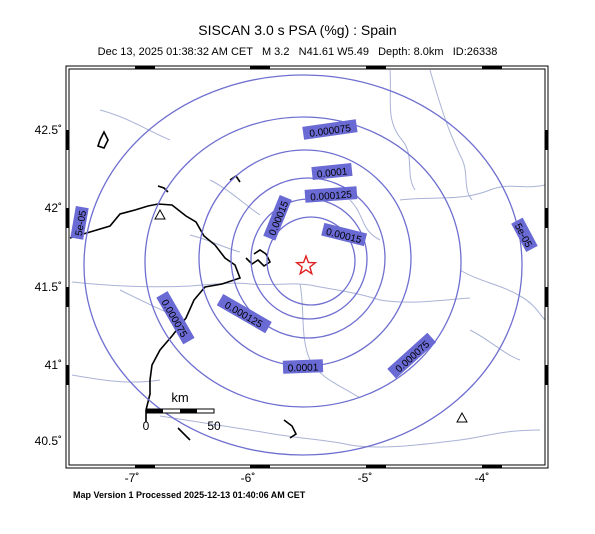 The height and width of the screenshot is (534, 595). Describe the element at coordinates (297, 30) in the screenshot. I see `map-title: SISCAN 3.0 s PSA (%g) : Spain` at that location.